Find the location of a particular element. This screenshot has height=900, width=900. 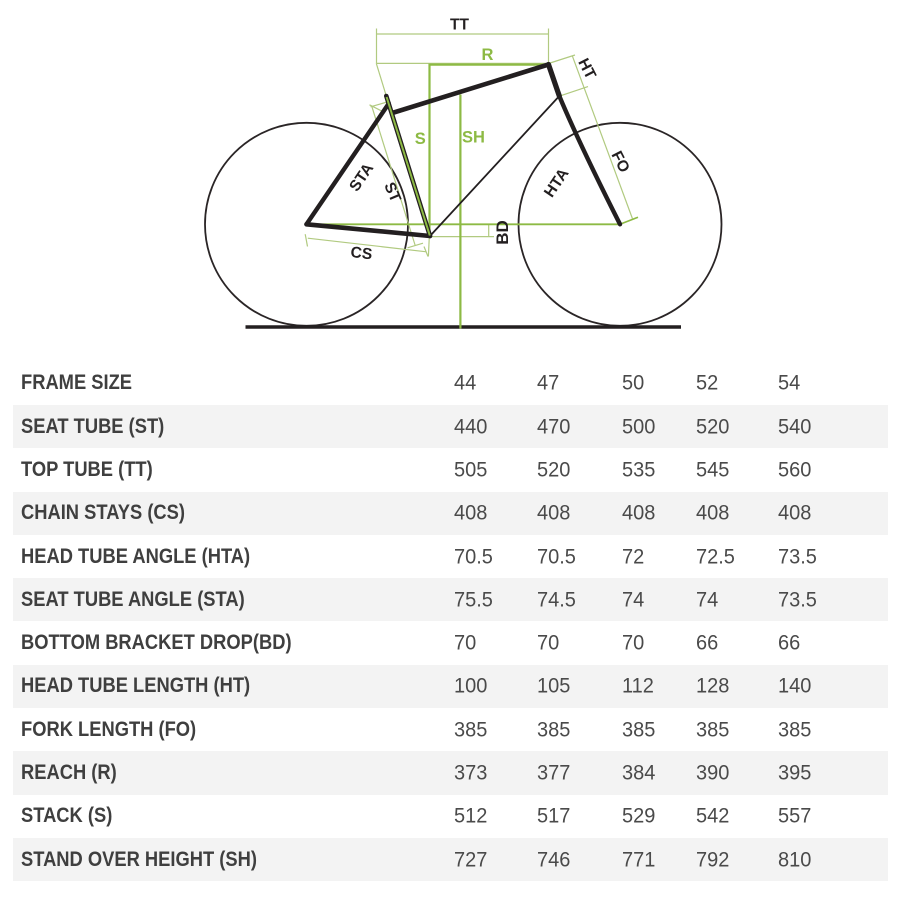

svg-text: ST is located at coordinates (392, 192).